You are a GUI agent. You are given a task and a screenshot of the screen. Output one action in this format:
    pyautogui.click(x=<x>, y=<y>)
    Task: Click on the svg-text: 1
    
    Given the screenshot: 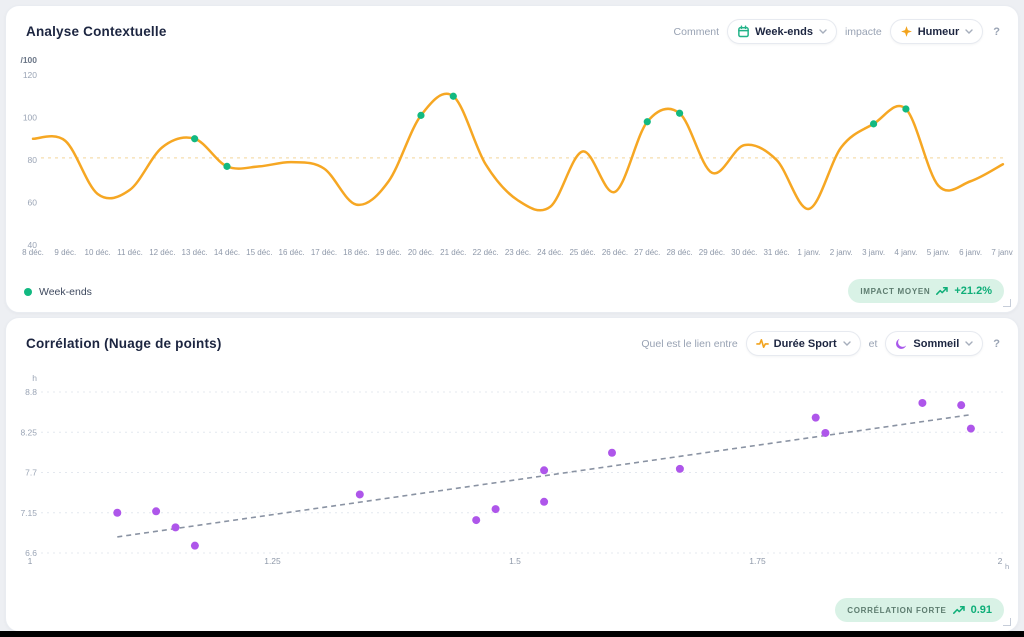 What is the action you would take?
    pyautogui.click(x=30, y=561)
    